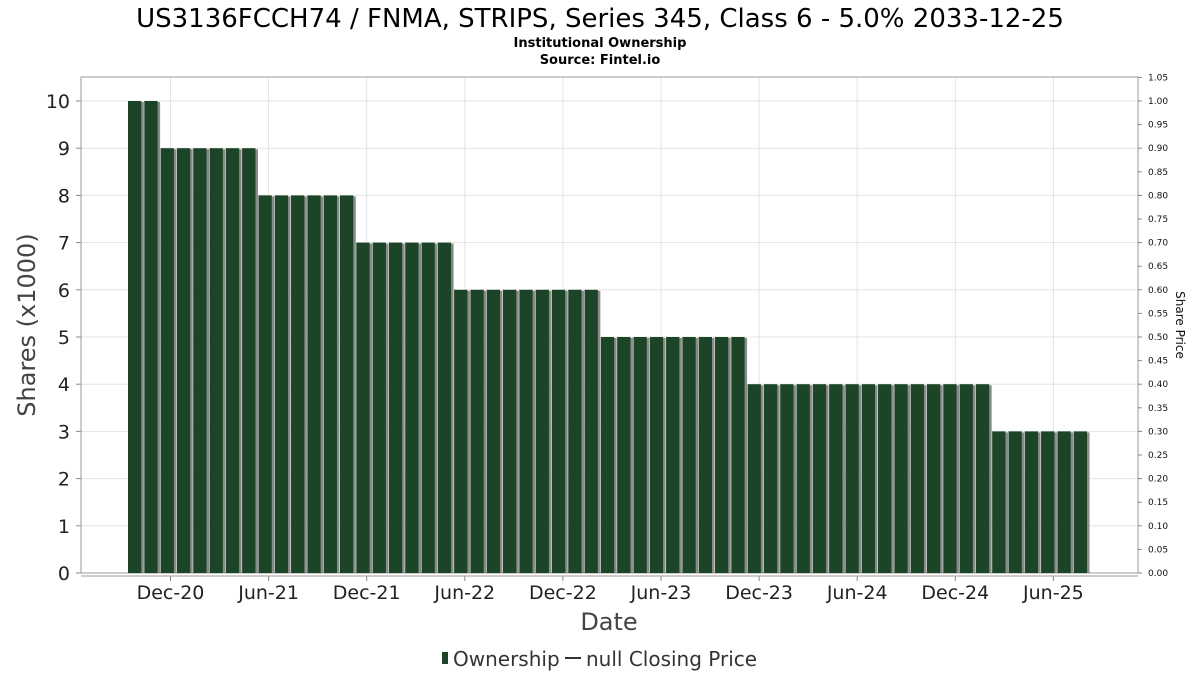 The width and height of the screenshot is (1200, 675). I want to click on y-tick-label: 2, so click(64, 480).